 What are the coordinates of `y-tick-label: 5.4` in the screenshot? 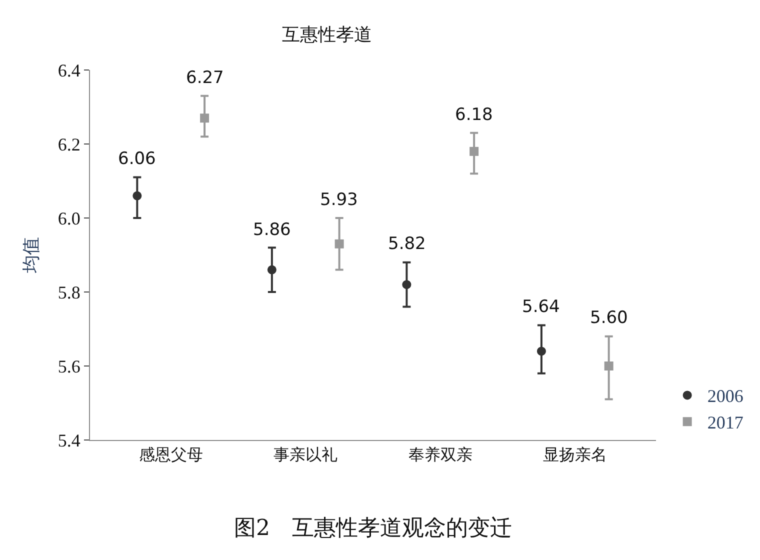 It's located at (69, 440).